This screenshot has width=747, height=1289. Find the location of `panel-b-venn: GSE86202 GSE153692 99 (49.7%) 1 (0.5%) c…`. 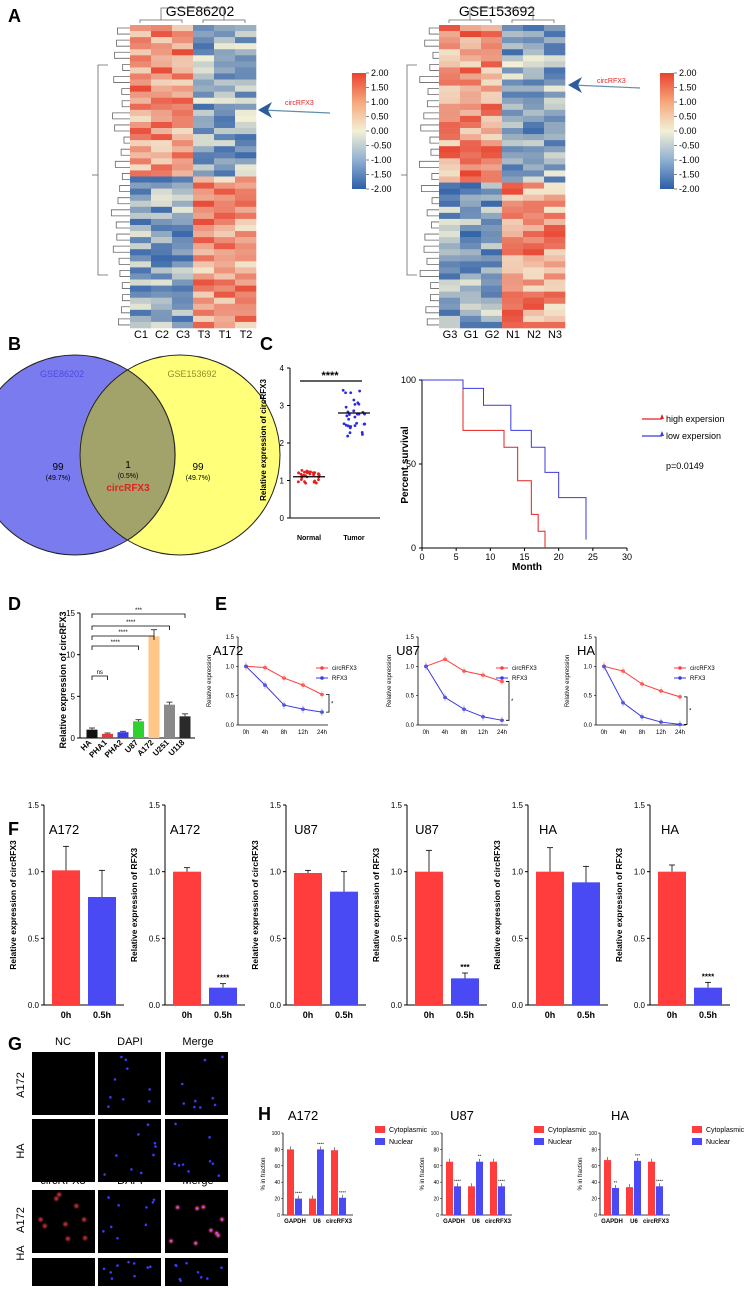

panel-b-venn: GSE86202 GSE153692 99 (49.7%) 1 (0.5%) c… is located at coordinates (140, 455).